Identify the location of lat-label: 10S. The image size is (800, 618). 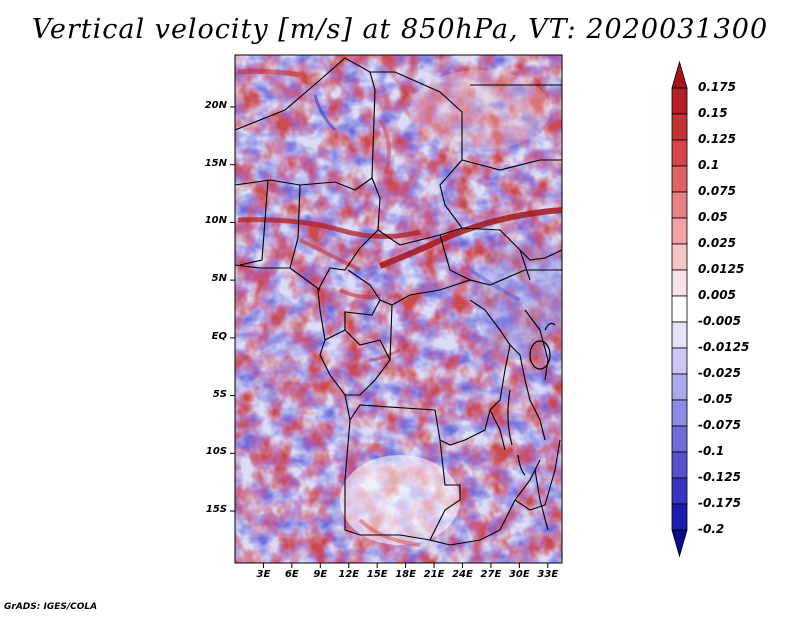
(216, 452).